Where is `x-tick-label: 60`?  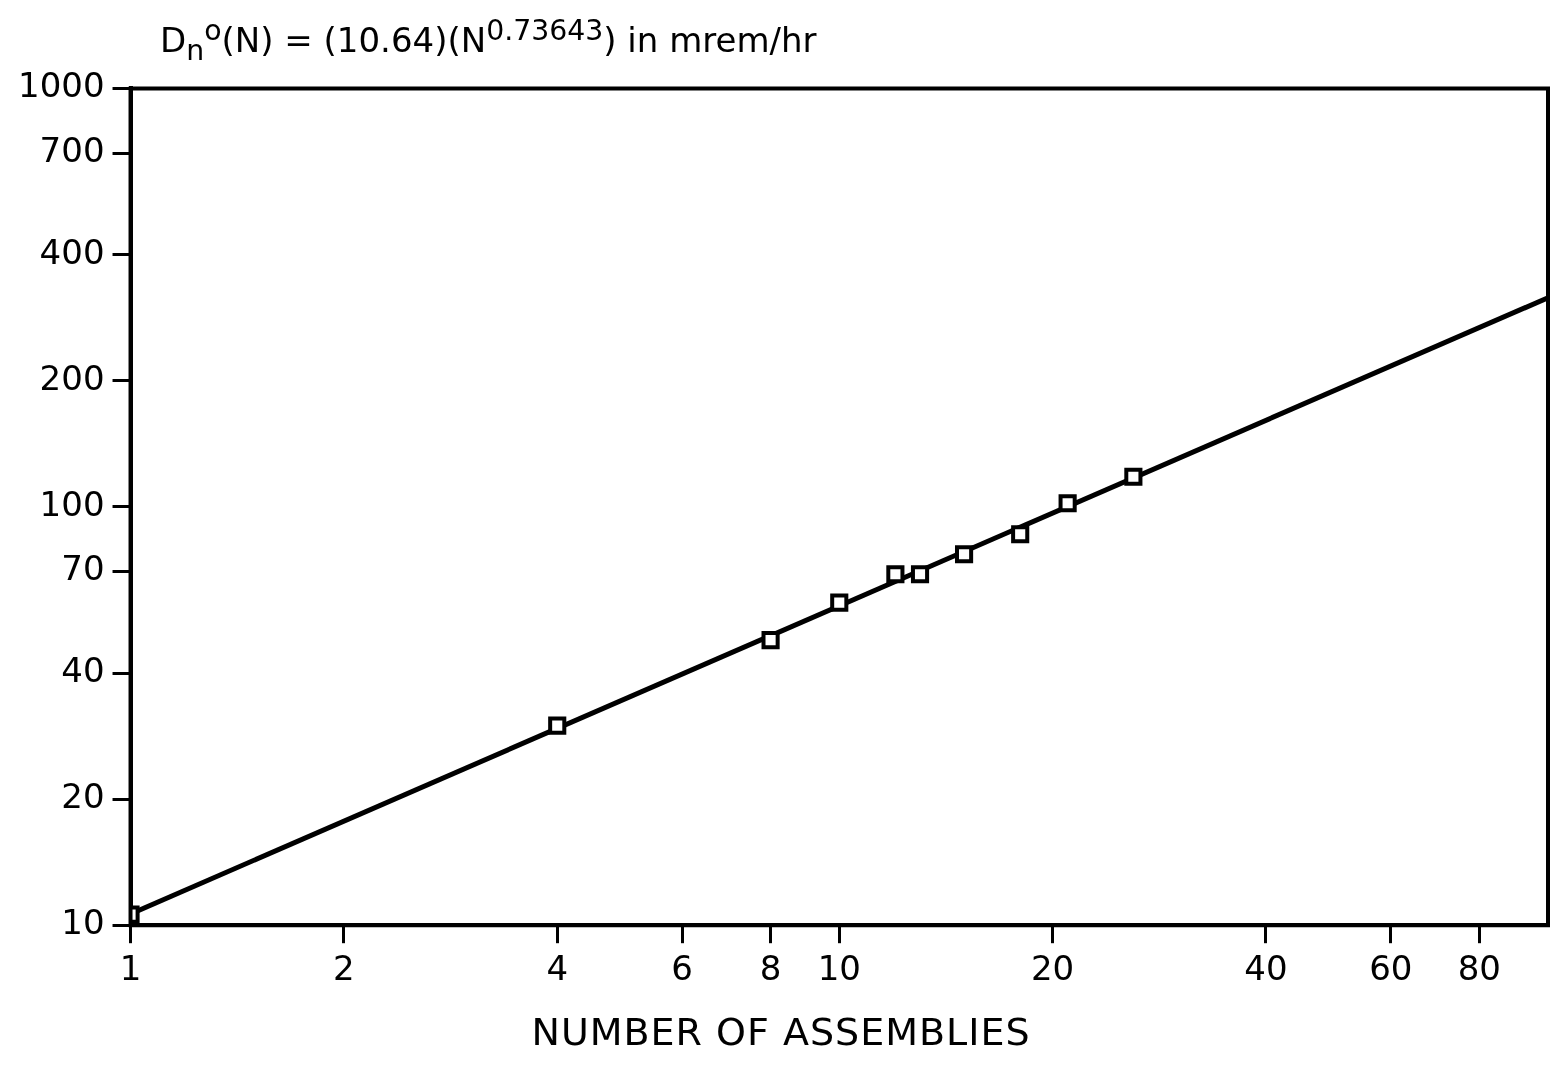
x-tick-label: 60 is located at coordinates (1391, 968).